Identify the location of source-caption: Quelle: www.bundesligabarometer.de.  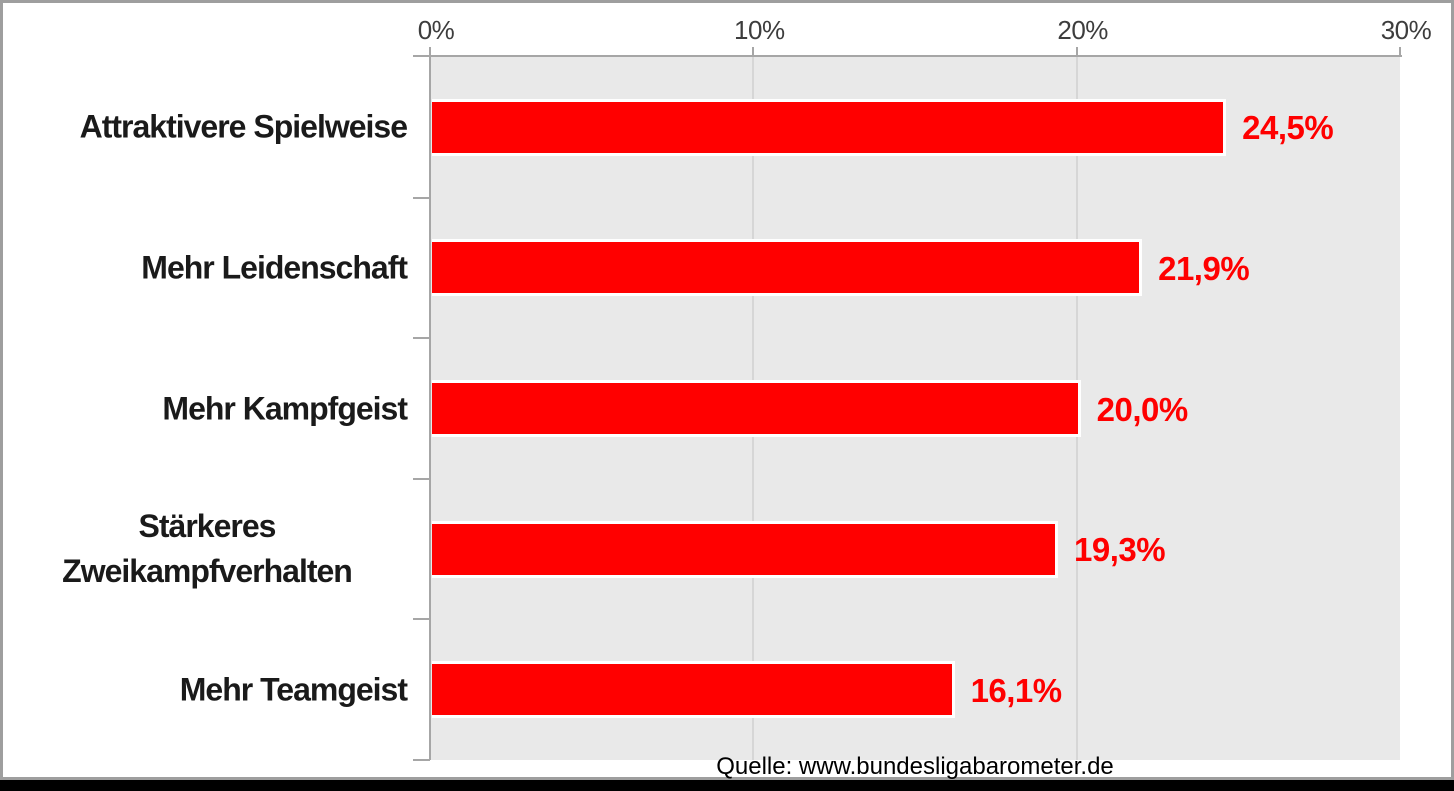
(915, 766).